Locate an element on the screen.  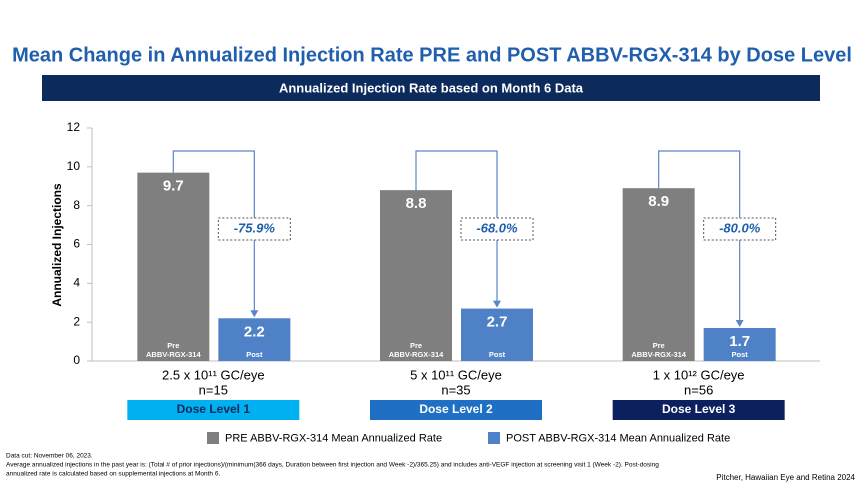
dose-level-label: Dose Level 2 is located at coordinates (456, 409).